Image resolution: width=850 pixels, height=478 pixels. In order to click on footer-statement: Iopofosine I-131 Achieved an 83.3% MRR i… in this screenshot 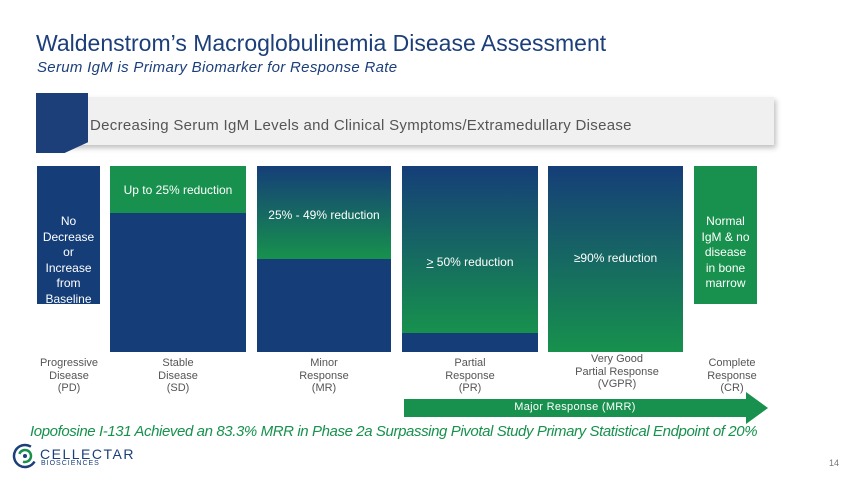, I will do `click(394, 431)`.